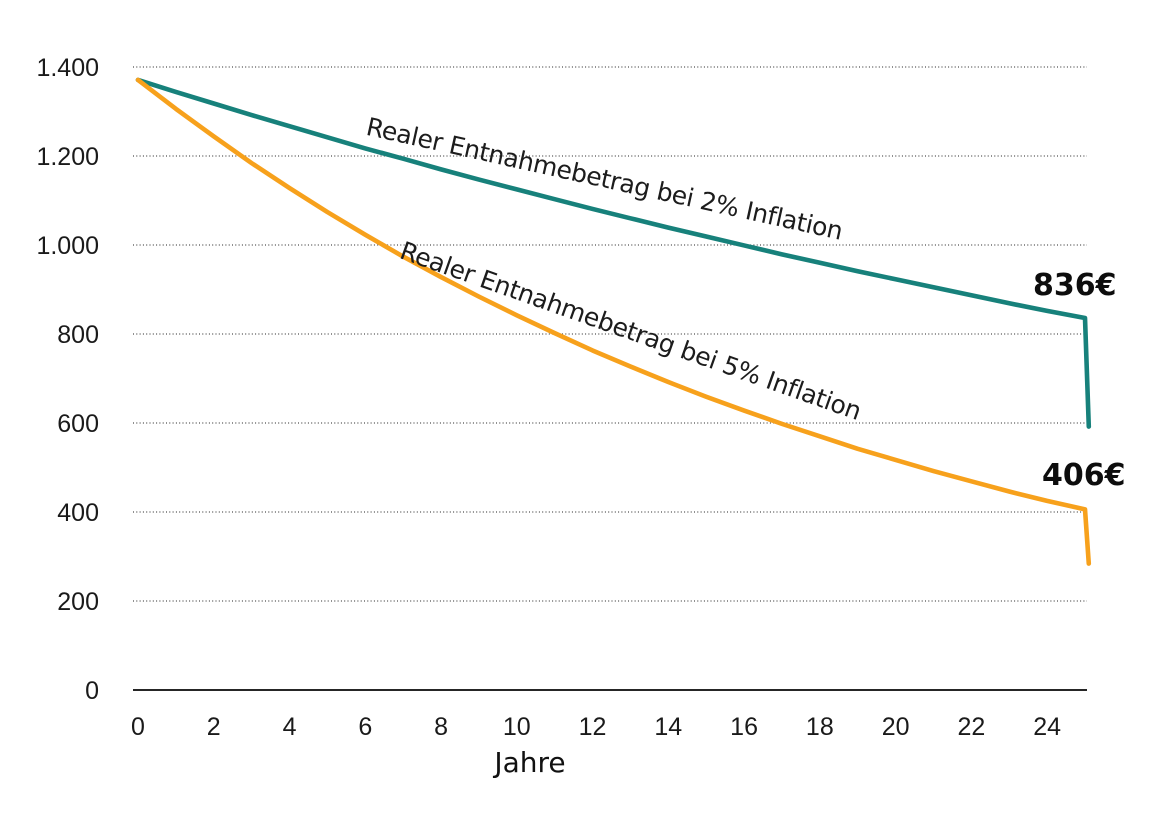 This screenshot has width=1169, height=827. What do you see at coordinates (78, 513) in the screenshot?
I see `y-tick-label: 400` at bounding box center [78, 513].